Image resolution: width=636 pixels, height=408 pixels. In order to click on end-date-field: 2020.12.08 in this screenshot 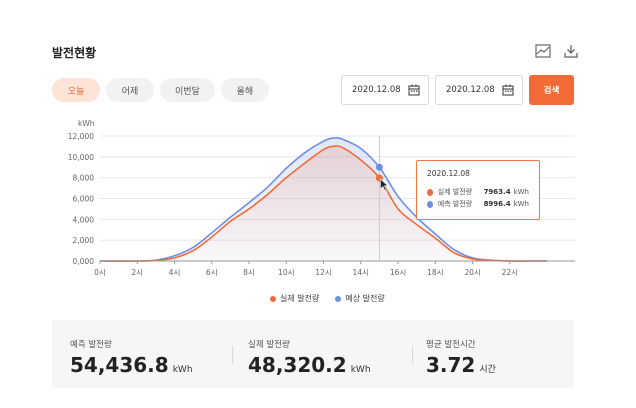, I will do `click(479, 90)`.